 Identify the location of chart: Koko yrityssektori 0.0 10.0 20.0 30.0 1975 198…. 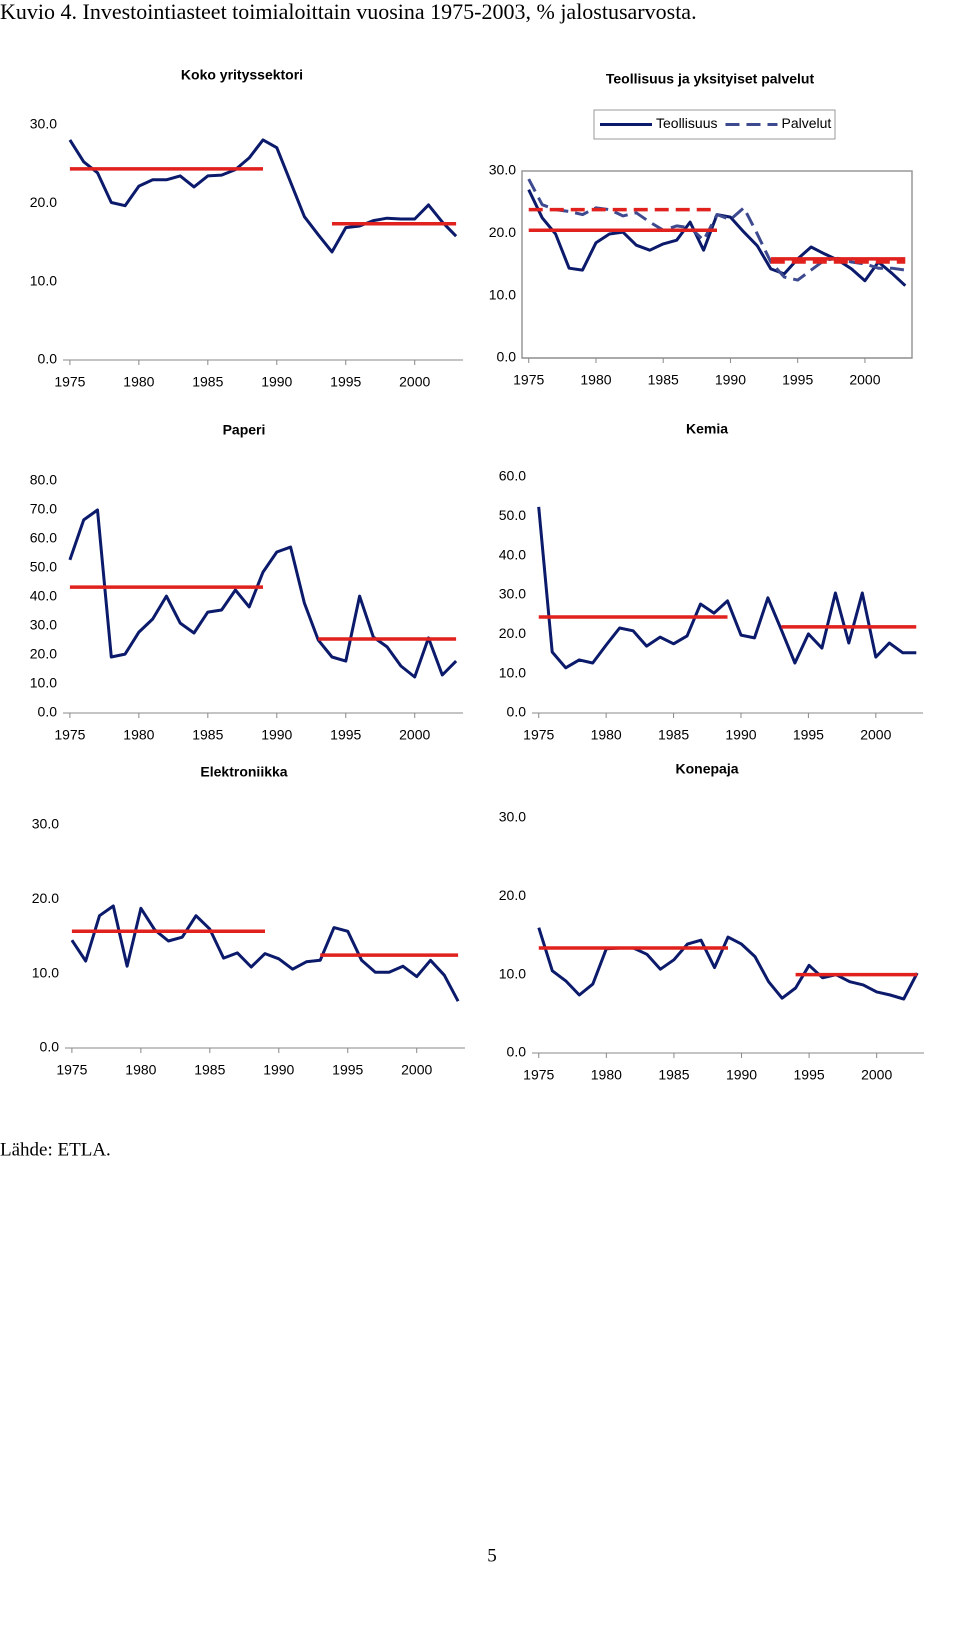
(246, 228).